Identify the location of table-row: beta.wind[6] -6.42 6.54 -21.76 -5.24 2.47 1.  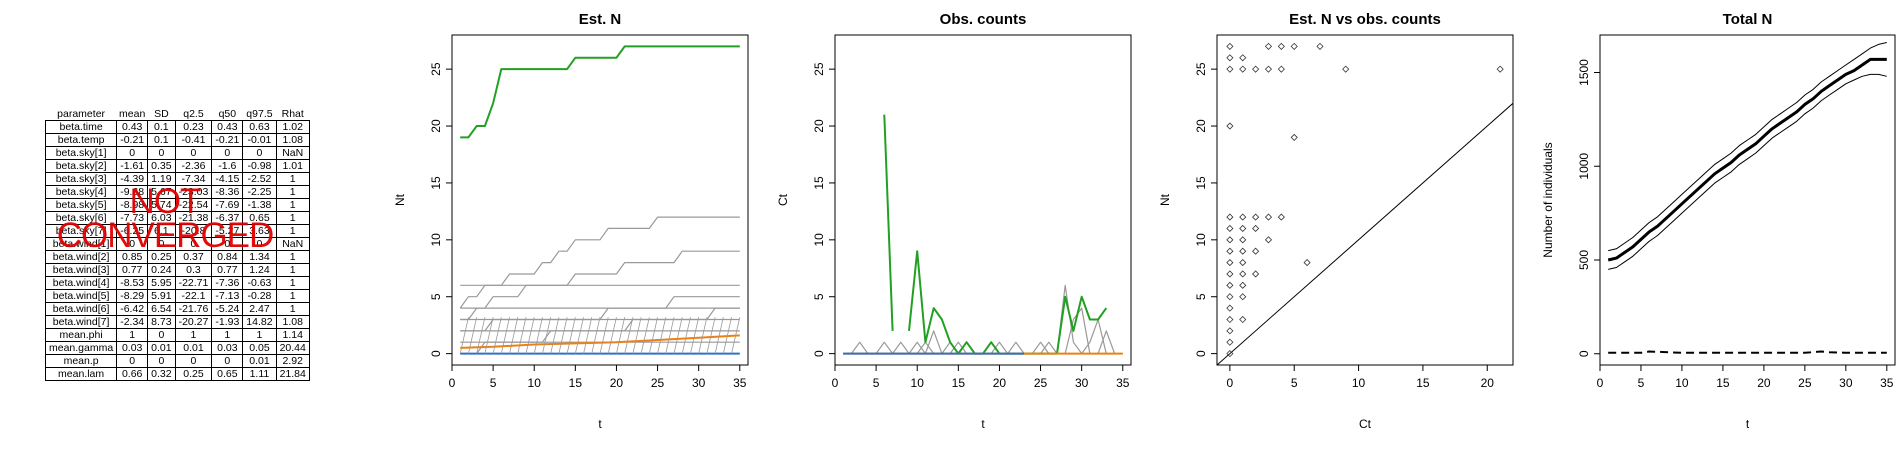
(177, 309).